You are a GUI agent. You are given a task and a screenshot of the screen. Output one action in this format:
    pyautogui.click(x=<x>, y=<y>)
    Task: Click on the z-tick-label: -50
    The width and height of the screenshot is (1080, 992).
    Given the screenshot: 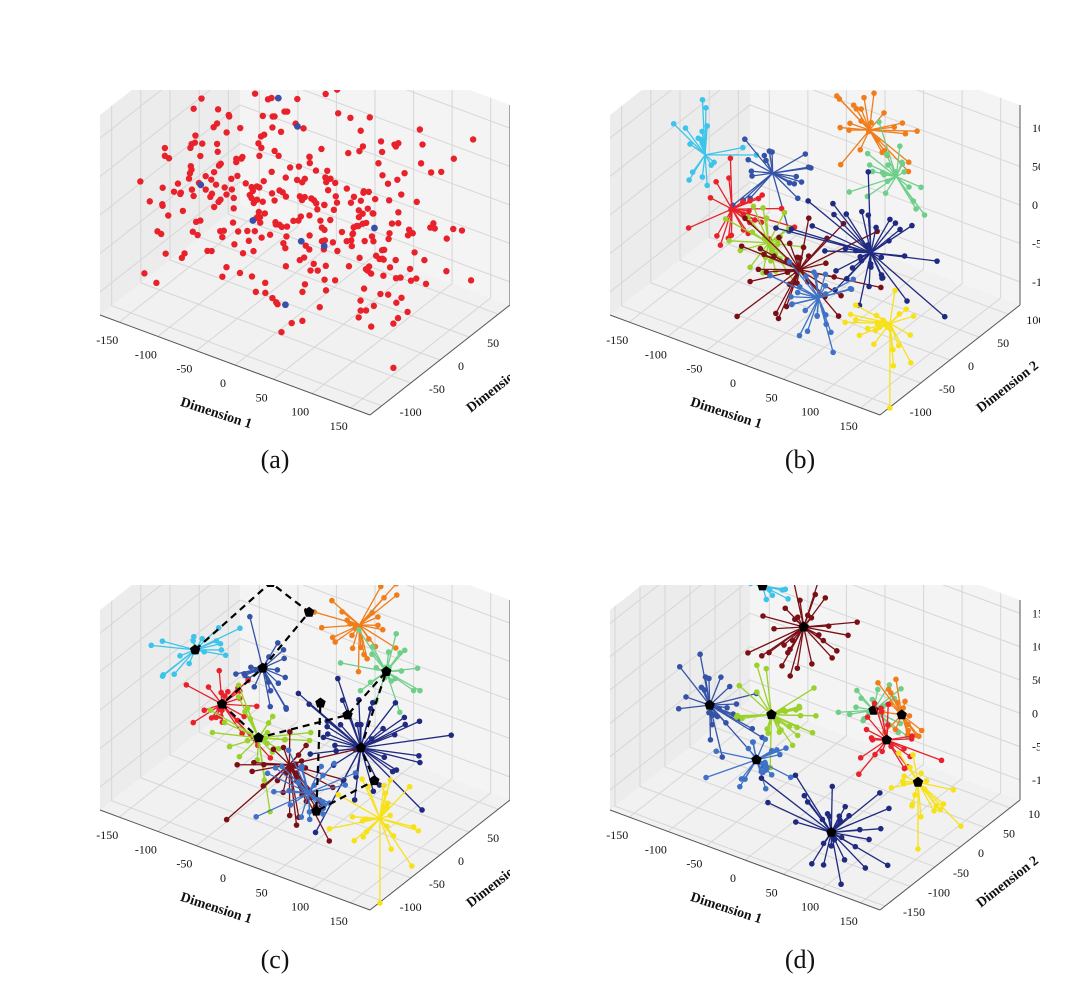 What is the action you would take?
    pyautogui.click(x=1036, y=747)
    